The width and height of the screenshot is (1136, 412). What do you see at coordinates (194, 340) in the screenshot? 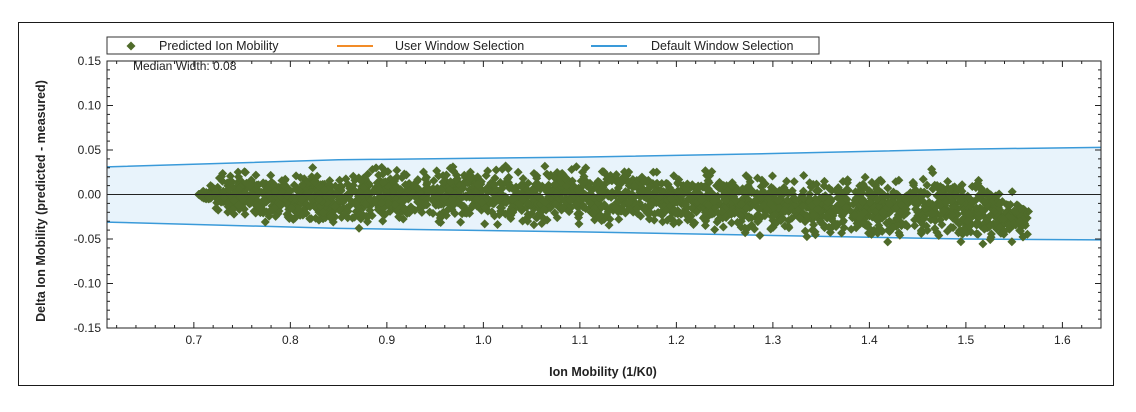
I see `x-tick-label: 0.7` at bounding box center [194, 340].